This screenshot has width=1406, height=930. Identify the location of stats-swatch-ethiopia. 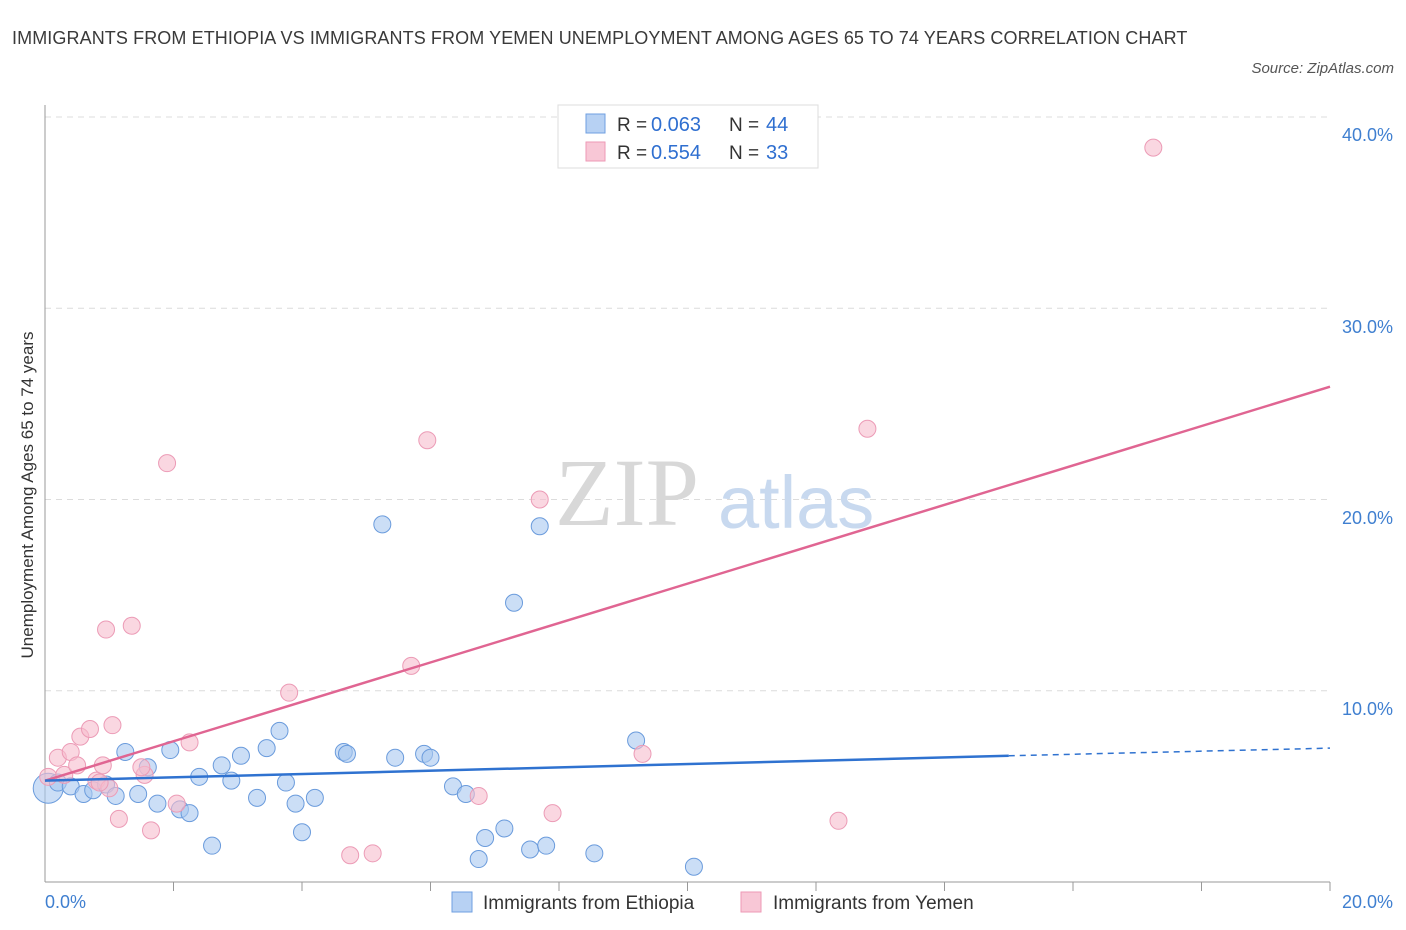
(595, 123).